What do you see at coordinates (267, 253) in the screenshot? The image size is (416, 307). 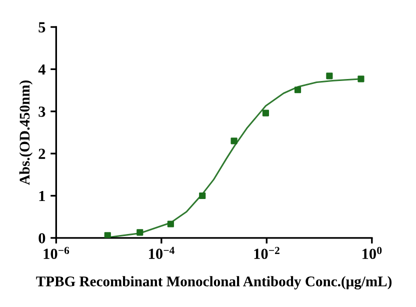 I see `x-tick-label: 10$^{−2}$` at bounding box center [267, 253].